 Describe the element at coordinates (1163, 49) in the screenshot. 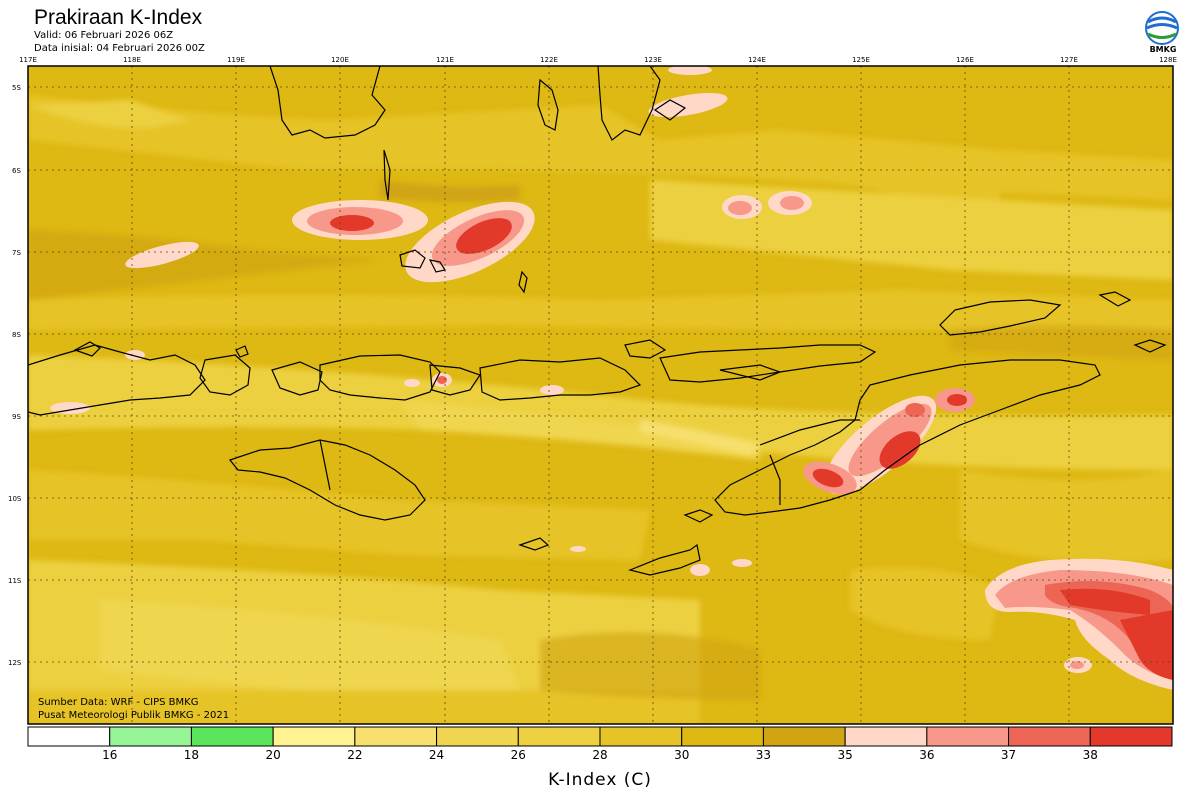

I see `logo-text: BMKG` at that location.